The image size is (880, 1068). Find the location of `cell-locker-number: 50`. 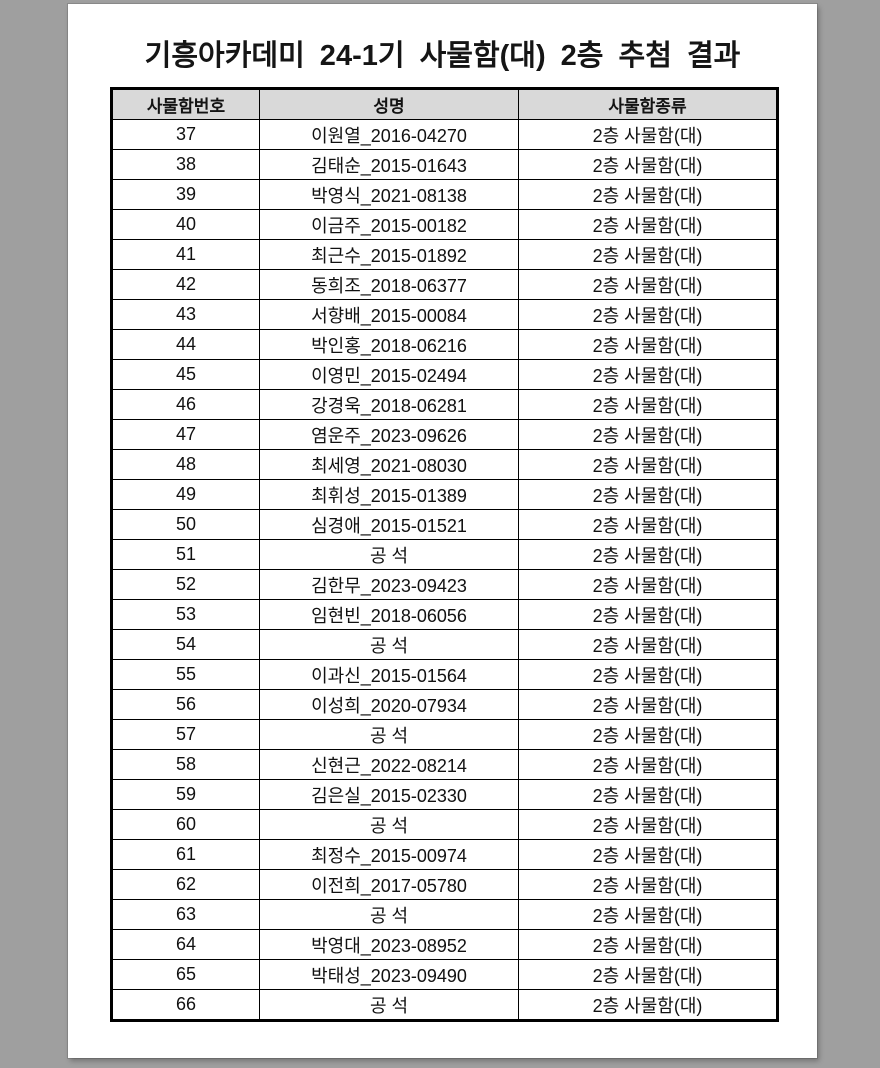

cell-locker-number: 50 is located at coordinates (185, 524).